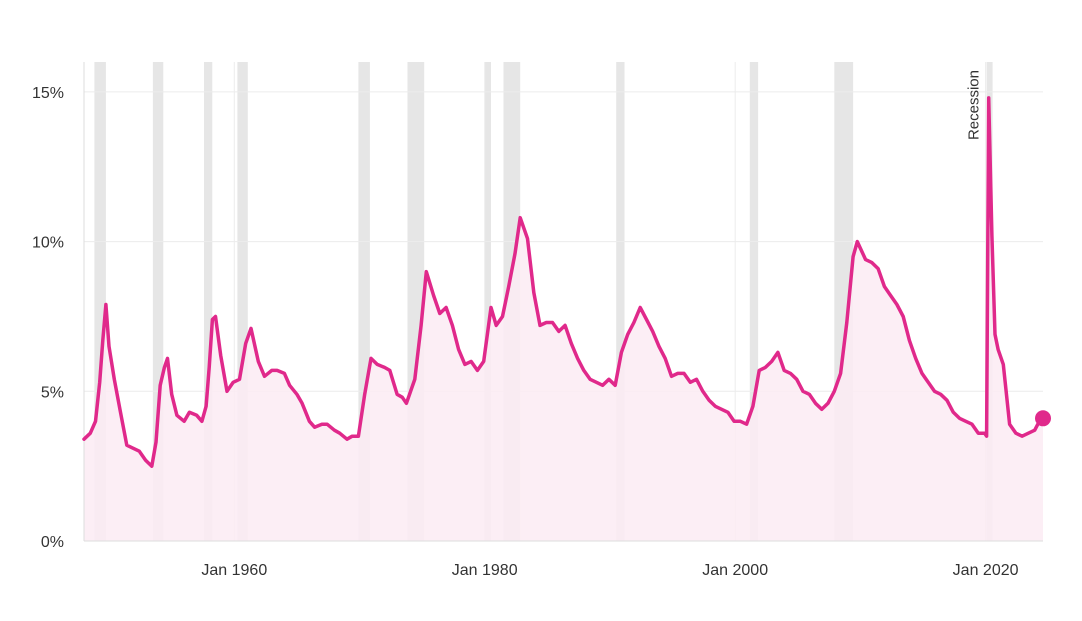  What do you see at coordinates (234, 570) in the screenshot?
I see `x-tick-label: Jan 1960` at bounding box center [234, 570].